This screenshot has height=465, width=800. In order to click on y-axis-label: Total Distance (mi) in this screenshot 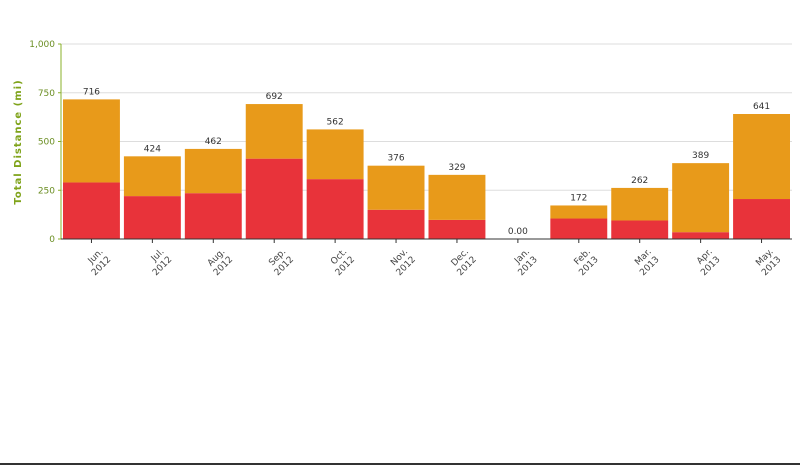, I will do `click(18, 141)`.